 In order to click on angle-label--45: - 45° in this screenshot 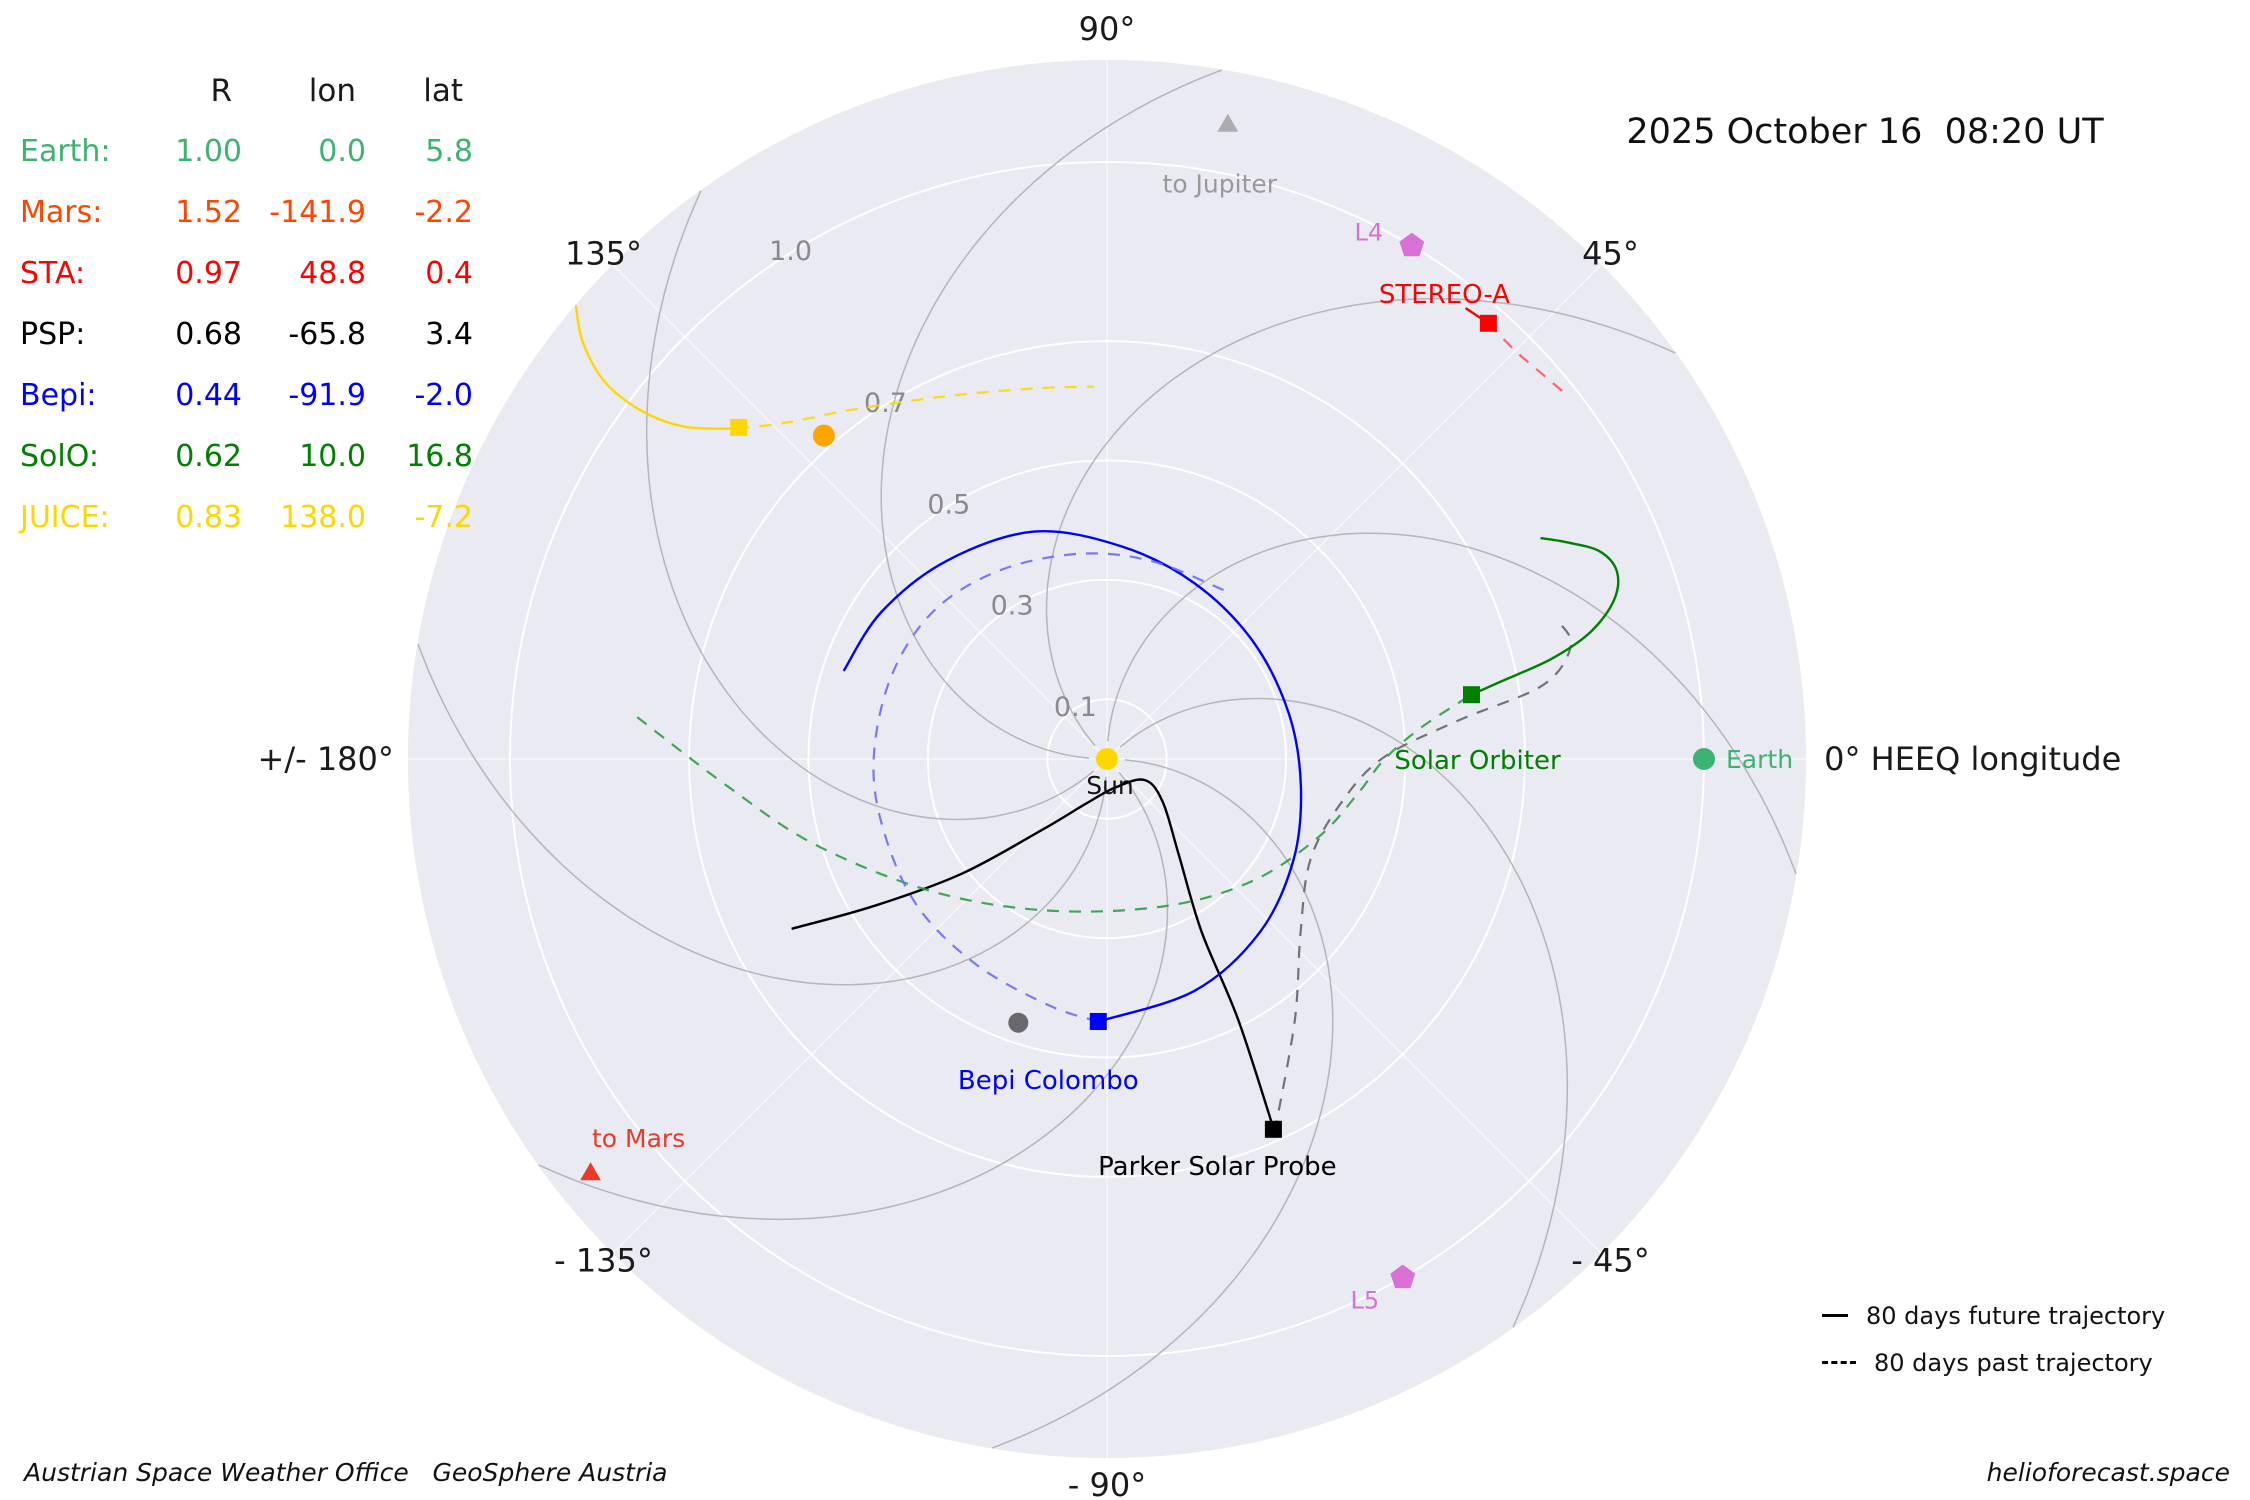, I will do `click(1610, 1261)`.